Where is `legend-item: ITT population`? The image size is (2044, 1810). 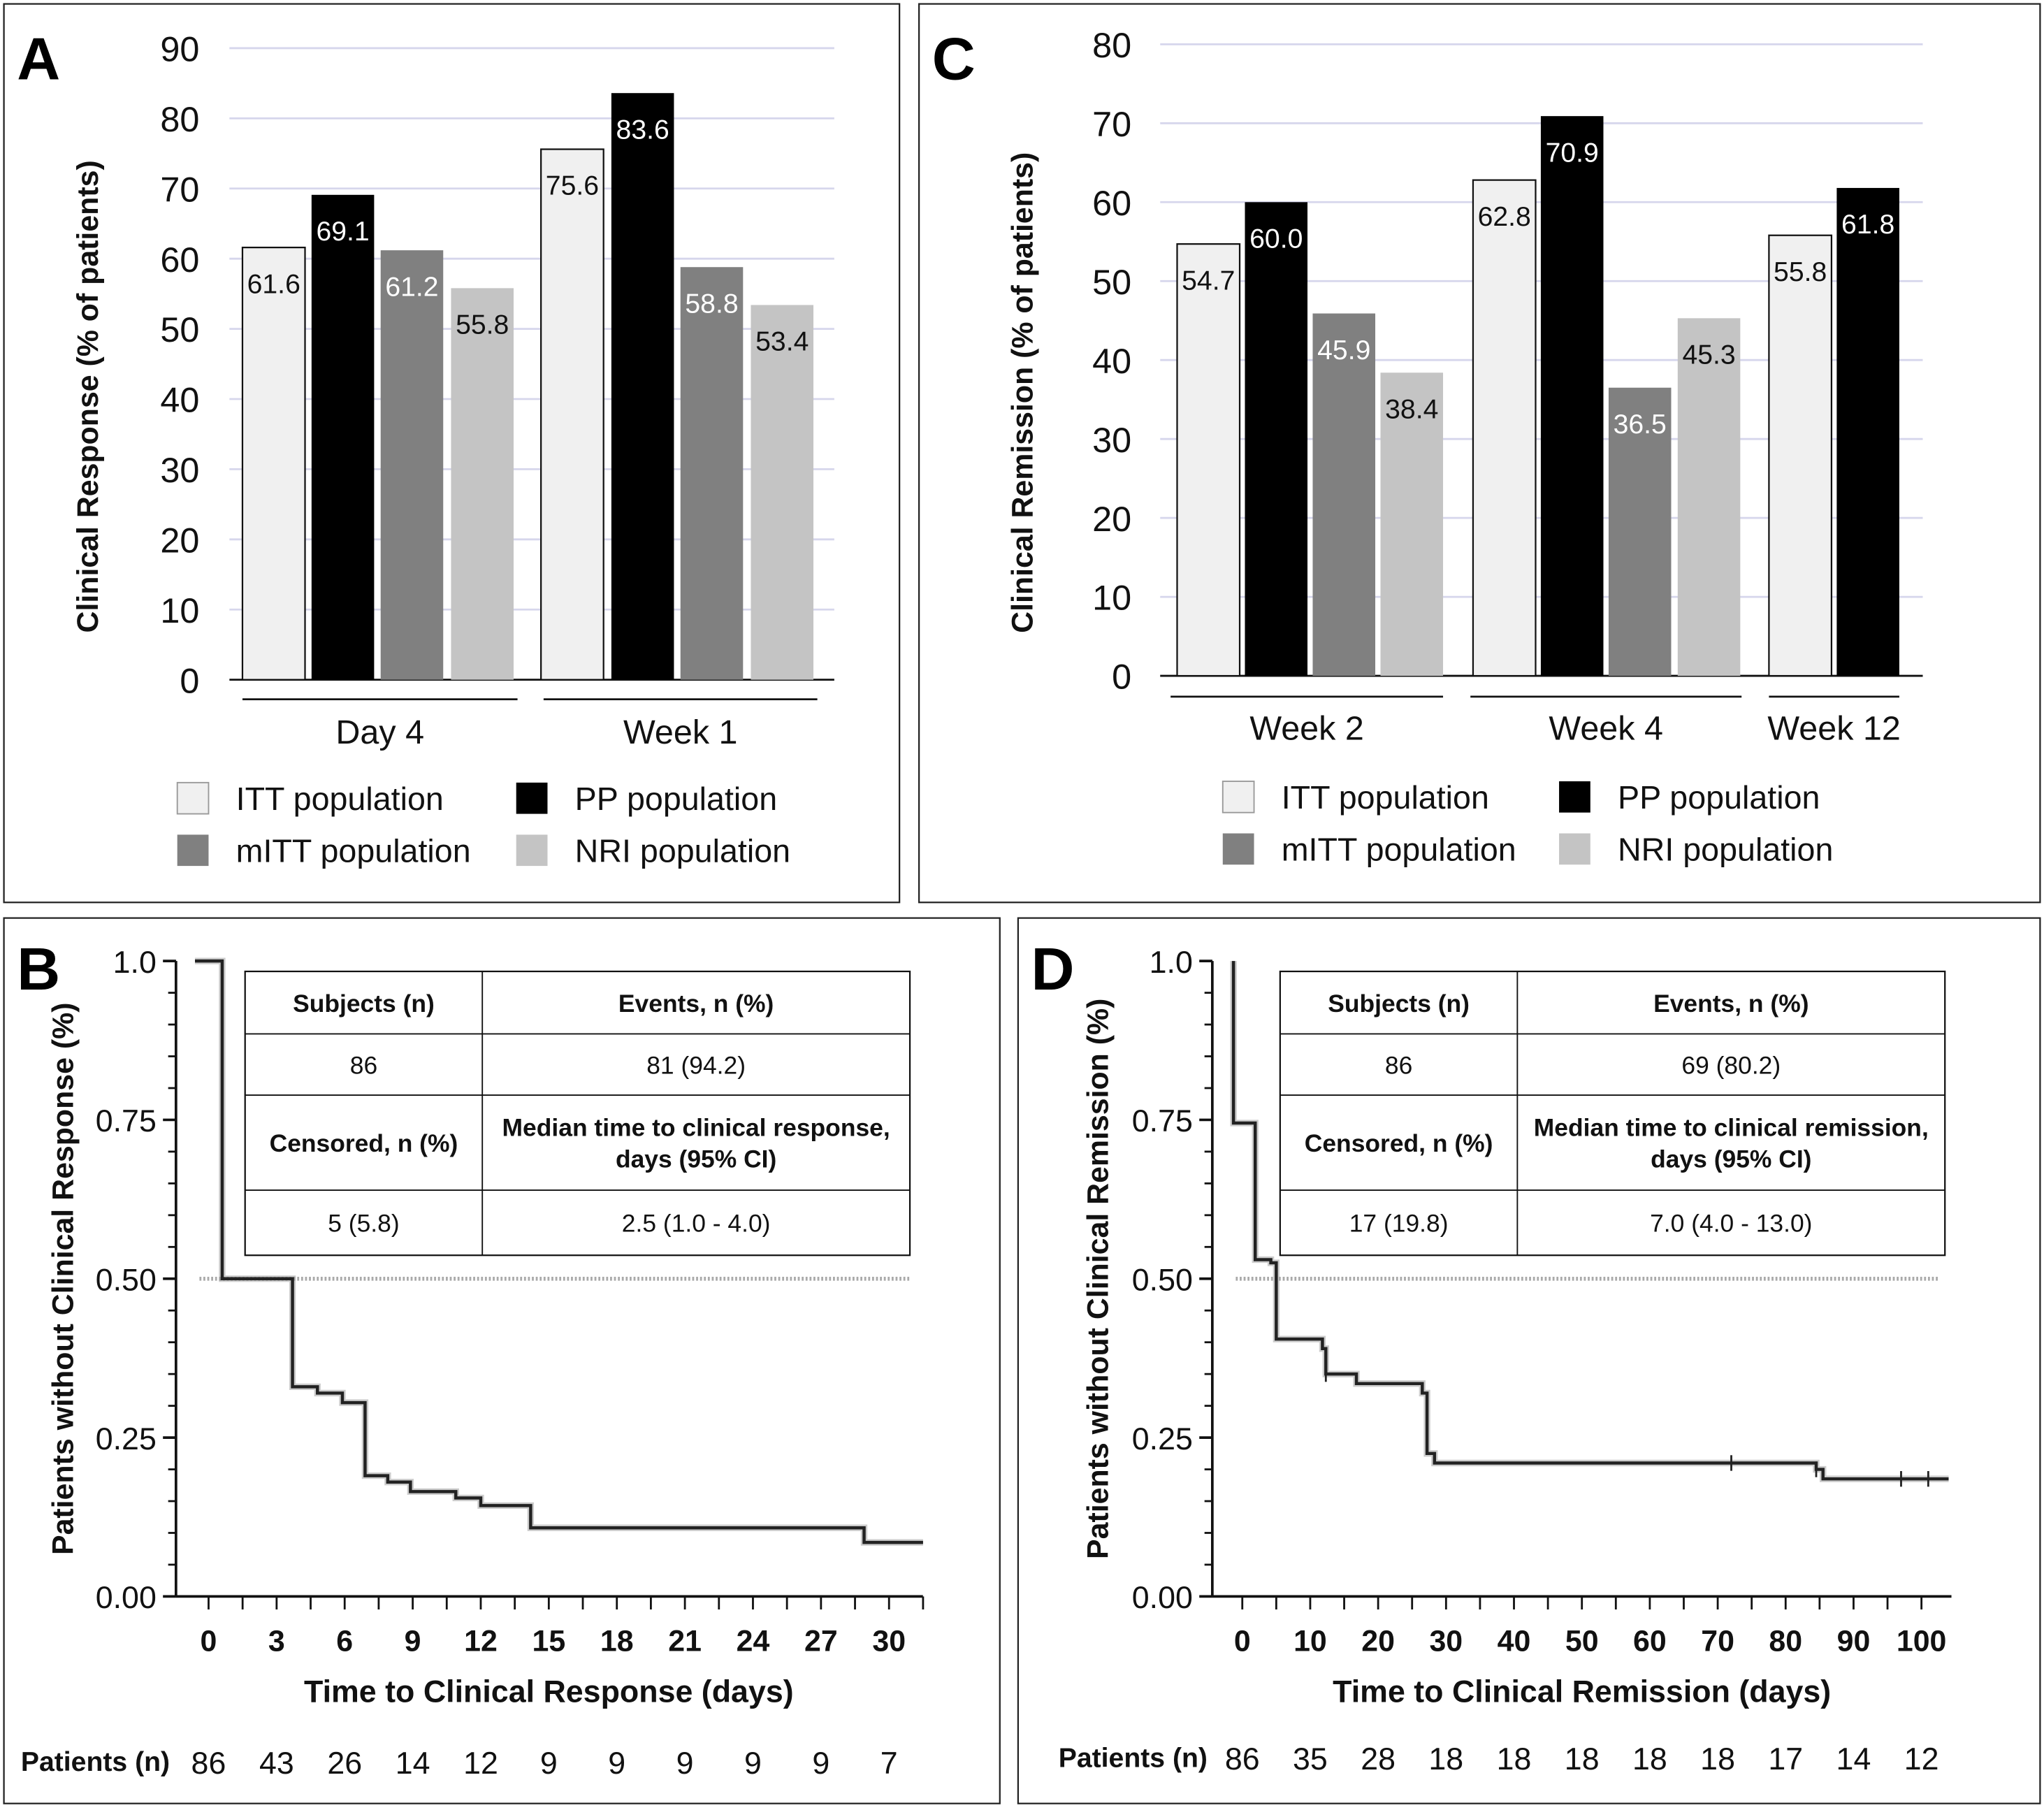
legend-item: ITT population is located at coordinates (310, 799).